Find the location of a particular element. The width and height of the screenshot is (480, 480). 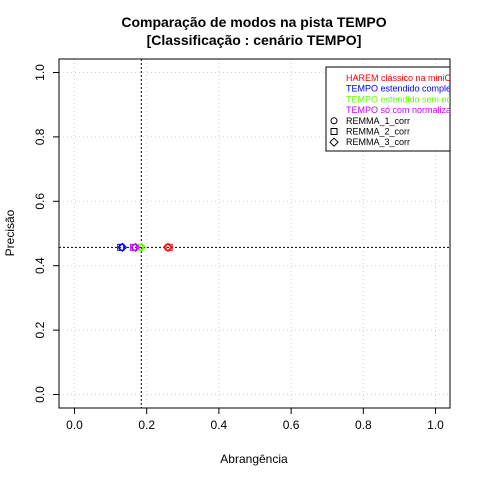

y-tick-label: 0.4 is located at coordinates (40, 265).